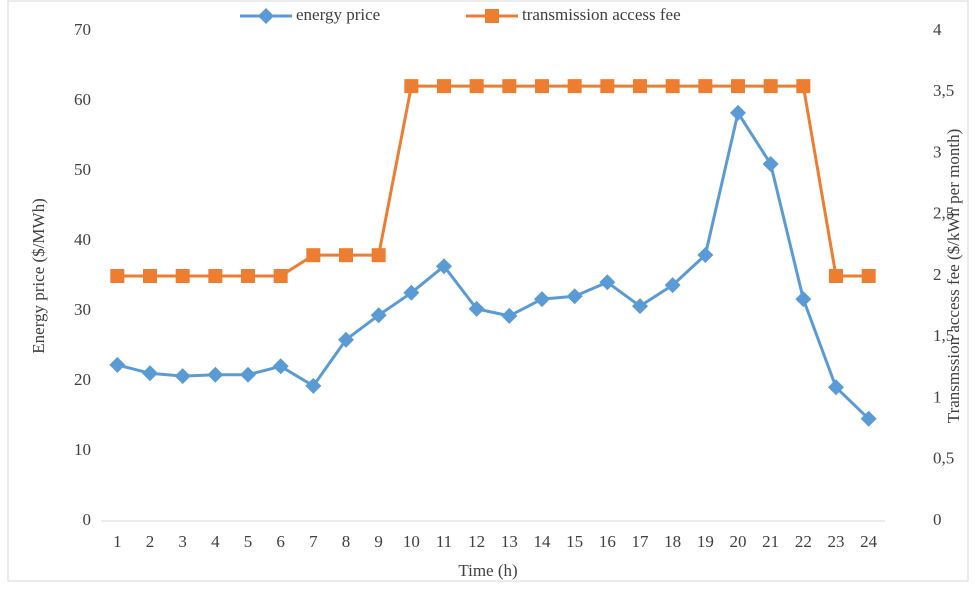  I want to click on x-tick-label: 11, so click(444, 541).